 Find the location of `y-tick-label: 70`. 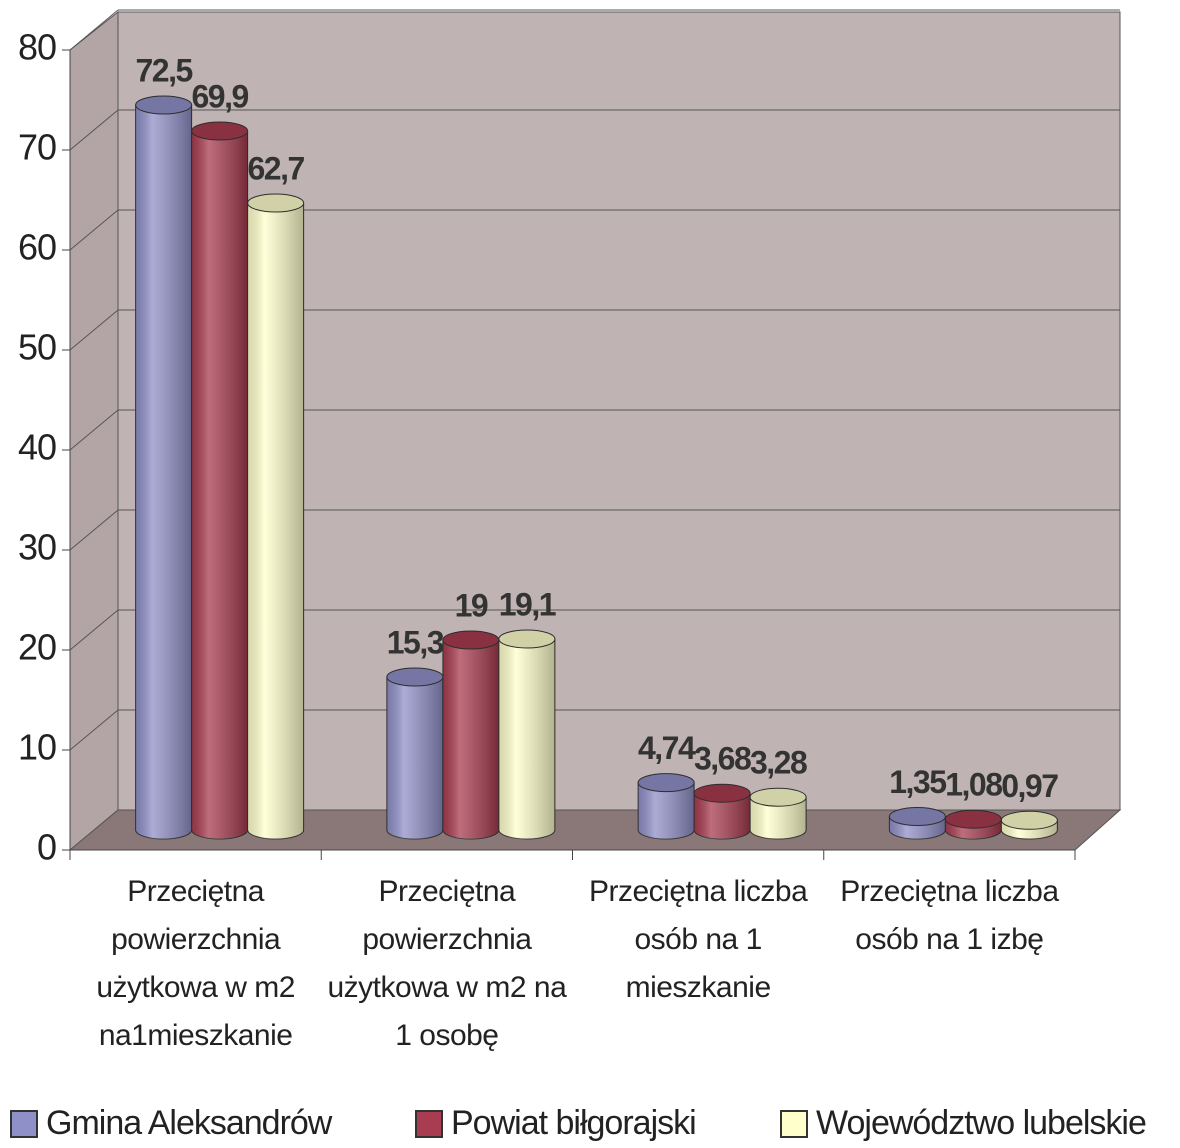

y-tick-label: 70 is located at coordinates (37, 147).